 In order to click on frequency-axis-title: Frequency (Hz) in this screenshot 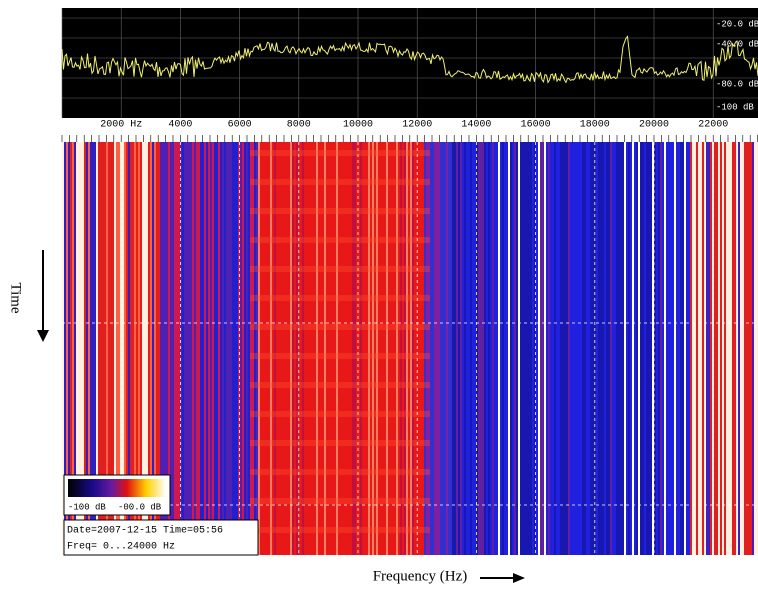, I will do `click(420, 576)`.